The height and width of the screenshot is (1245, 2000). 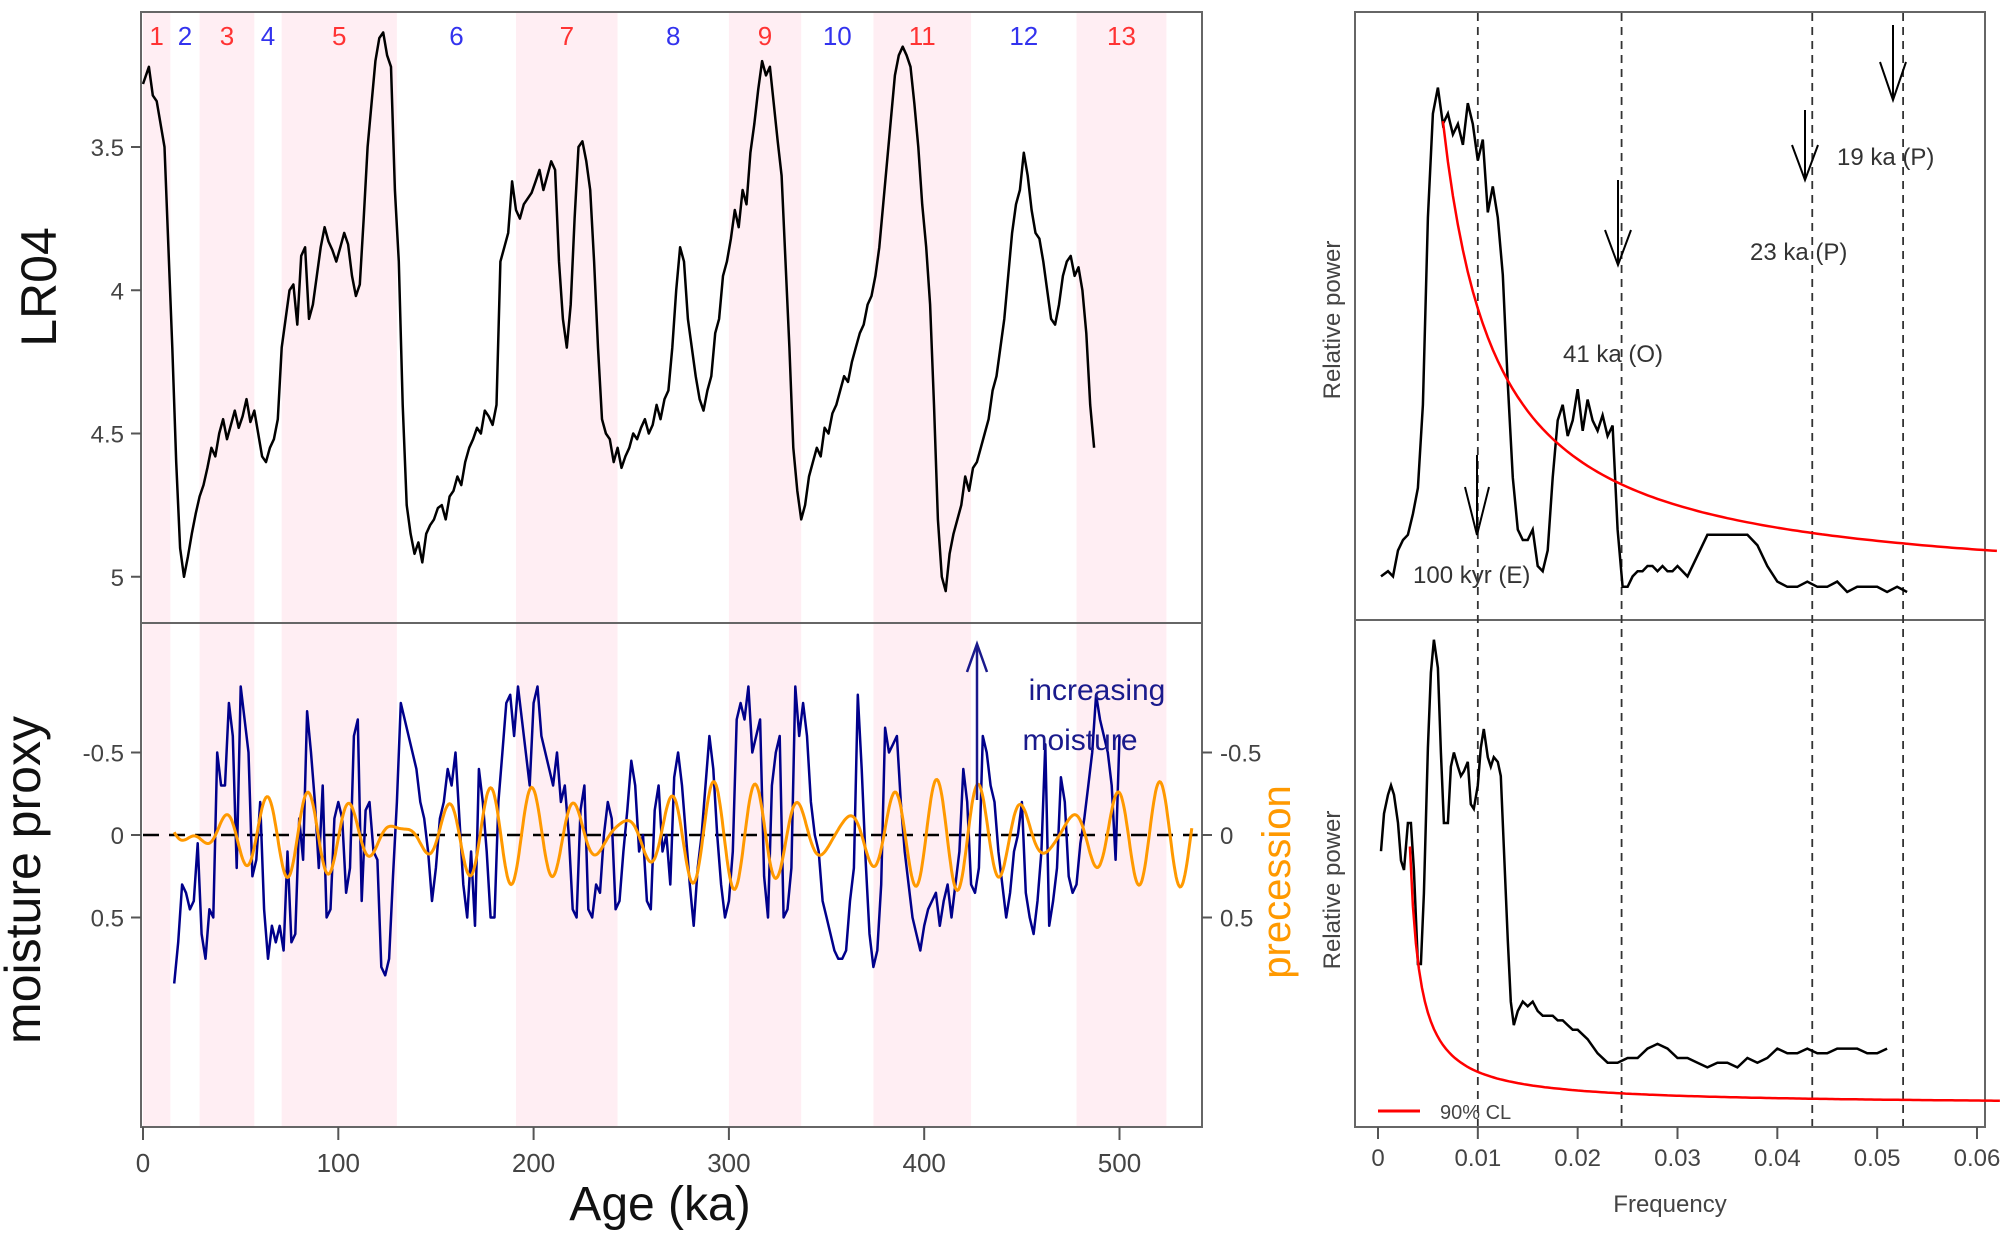 I want to click on mis-label-12: 12, so click(x=1023, y=36).